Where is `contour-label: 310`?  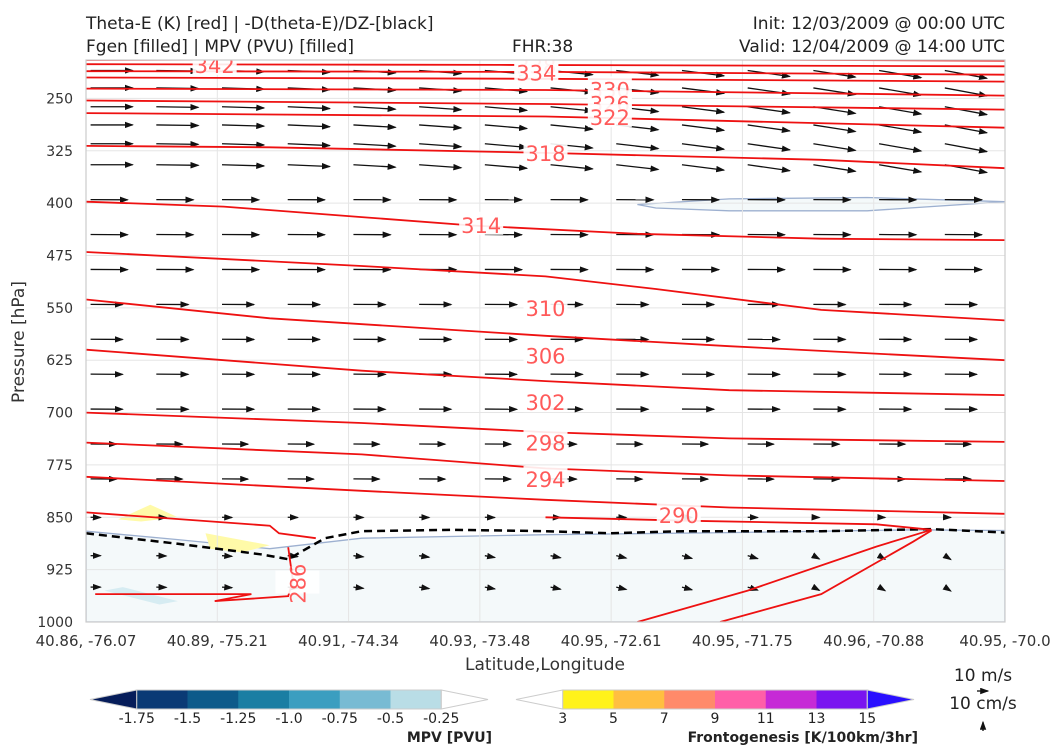
contour-label: 310 is located at coordinates (545, 309).